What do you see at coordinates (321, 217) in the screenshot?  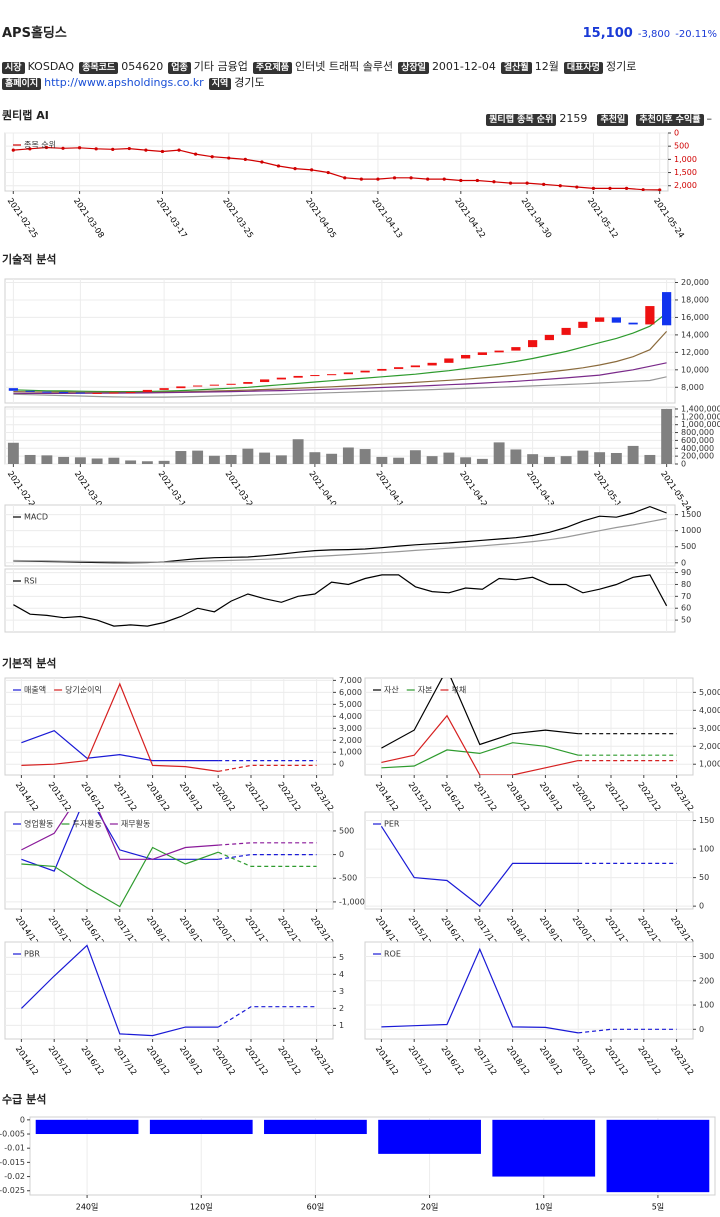 I see `x-tick-label: 2021-04-05` at bounding box center [321, 217].